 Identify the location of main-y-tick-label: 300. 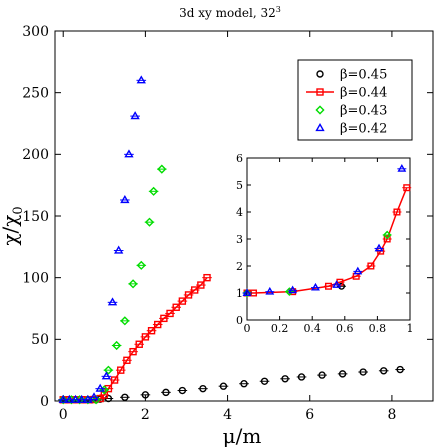
(35, 32).